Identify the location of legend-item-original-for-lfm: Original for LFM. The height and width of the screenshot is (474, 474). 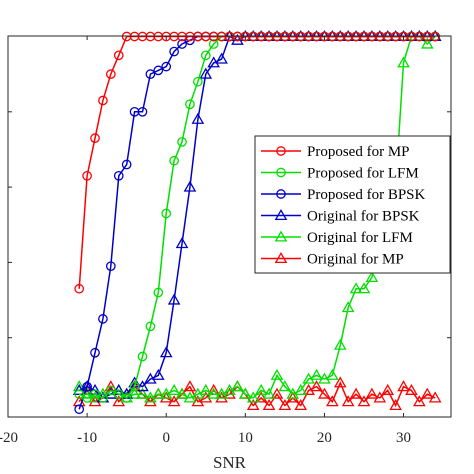
(337, 238).